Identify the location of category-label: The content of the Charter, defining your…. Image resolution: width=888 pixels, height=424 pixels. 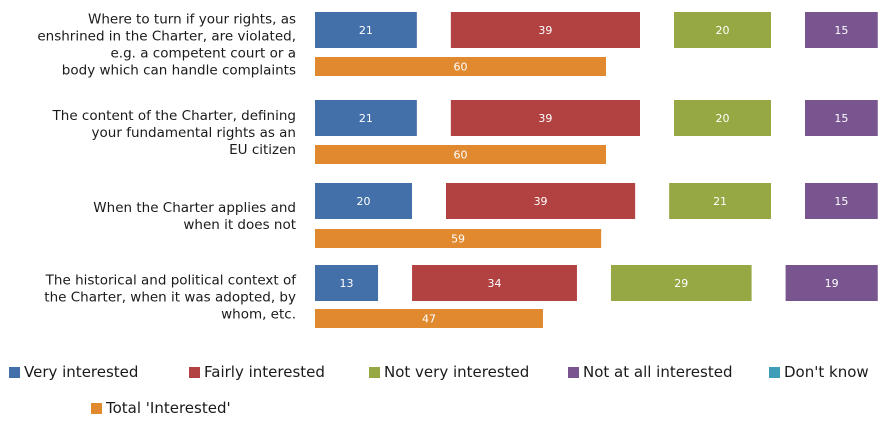
(174, 133).